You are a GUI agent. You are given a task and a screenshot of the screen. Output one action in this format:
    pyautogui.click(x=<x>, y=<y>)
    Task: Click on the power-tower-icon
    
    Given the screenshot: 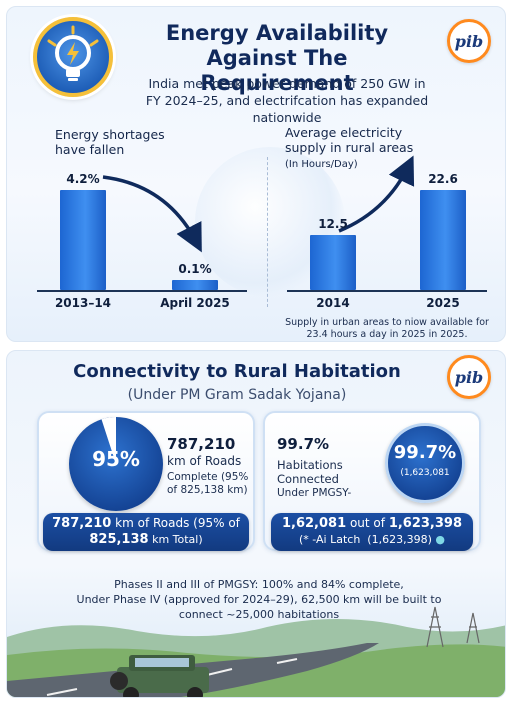 What is the action you would take?
    pyautogui.click(x=453, y=627)
    